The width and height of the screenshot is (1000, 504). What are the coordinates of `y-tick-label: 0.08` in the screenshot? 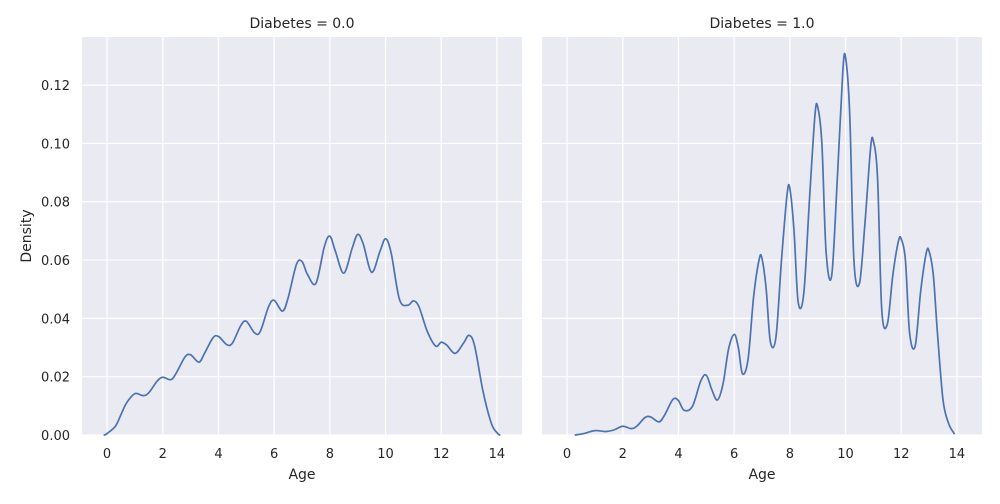 It's located at (55, 203).